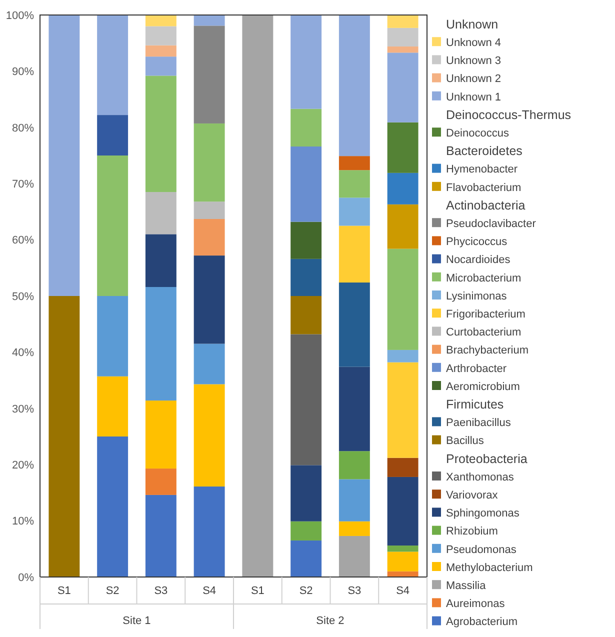 This screenshot has height=637, width=615. What do you see at coordinates (483, 386) in the screenshot?
I see `legend-label: Aeromicrobium` at bounding box center [483, 386].